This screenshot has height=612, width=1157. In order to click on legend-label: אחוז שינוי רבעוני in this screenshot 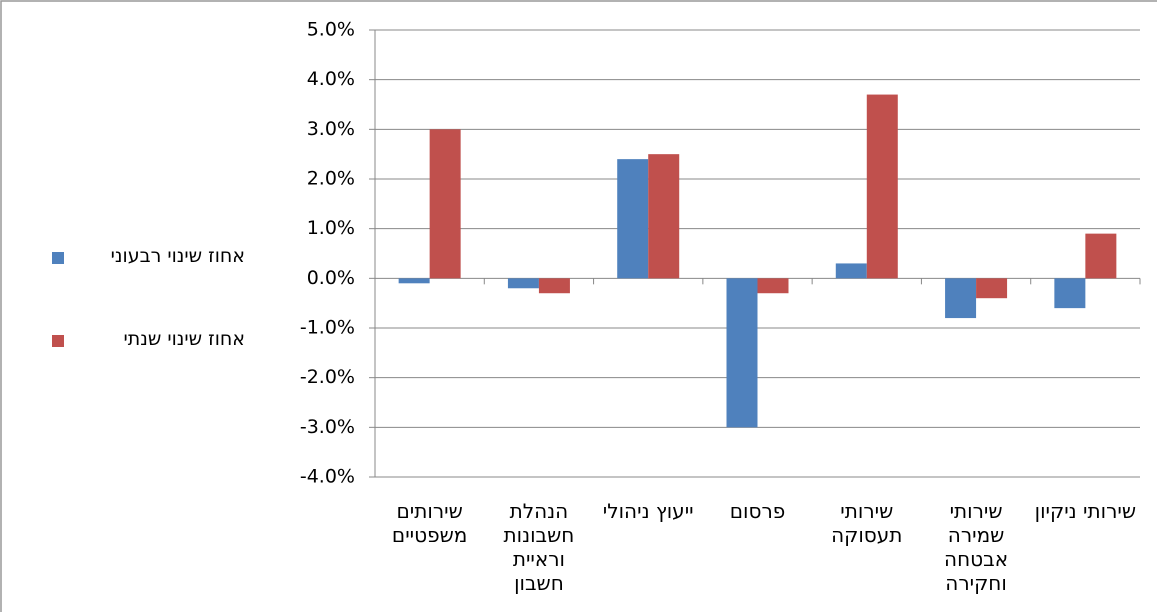, I will do `click(177, 256)`.